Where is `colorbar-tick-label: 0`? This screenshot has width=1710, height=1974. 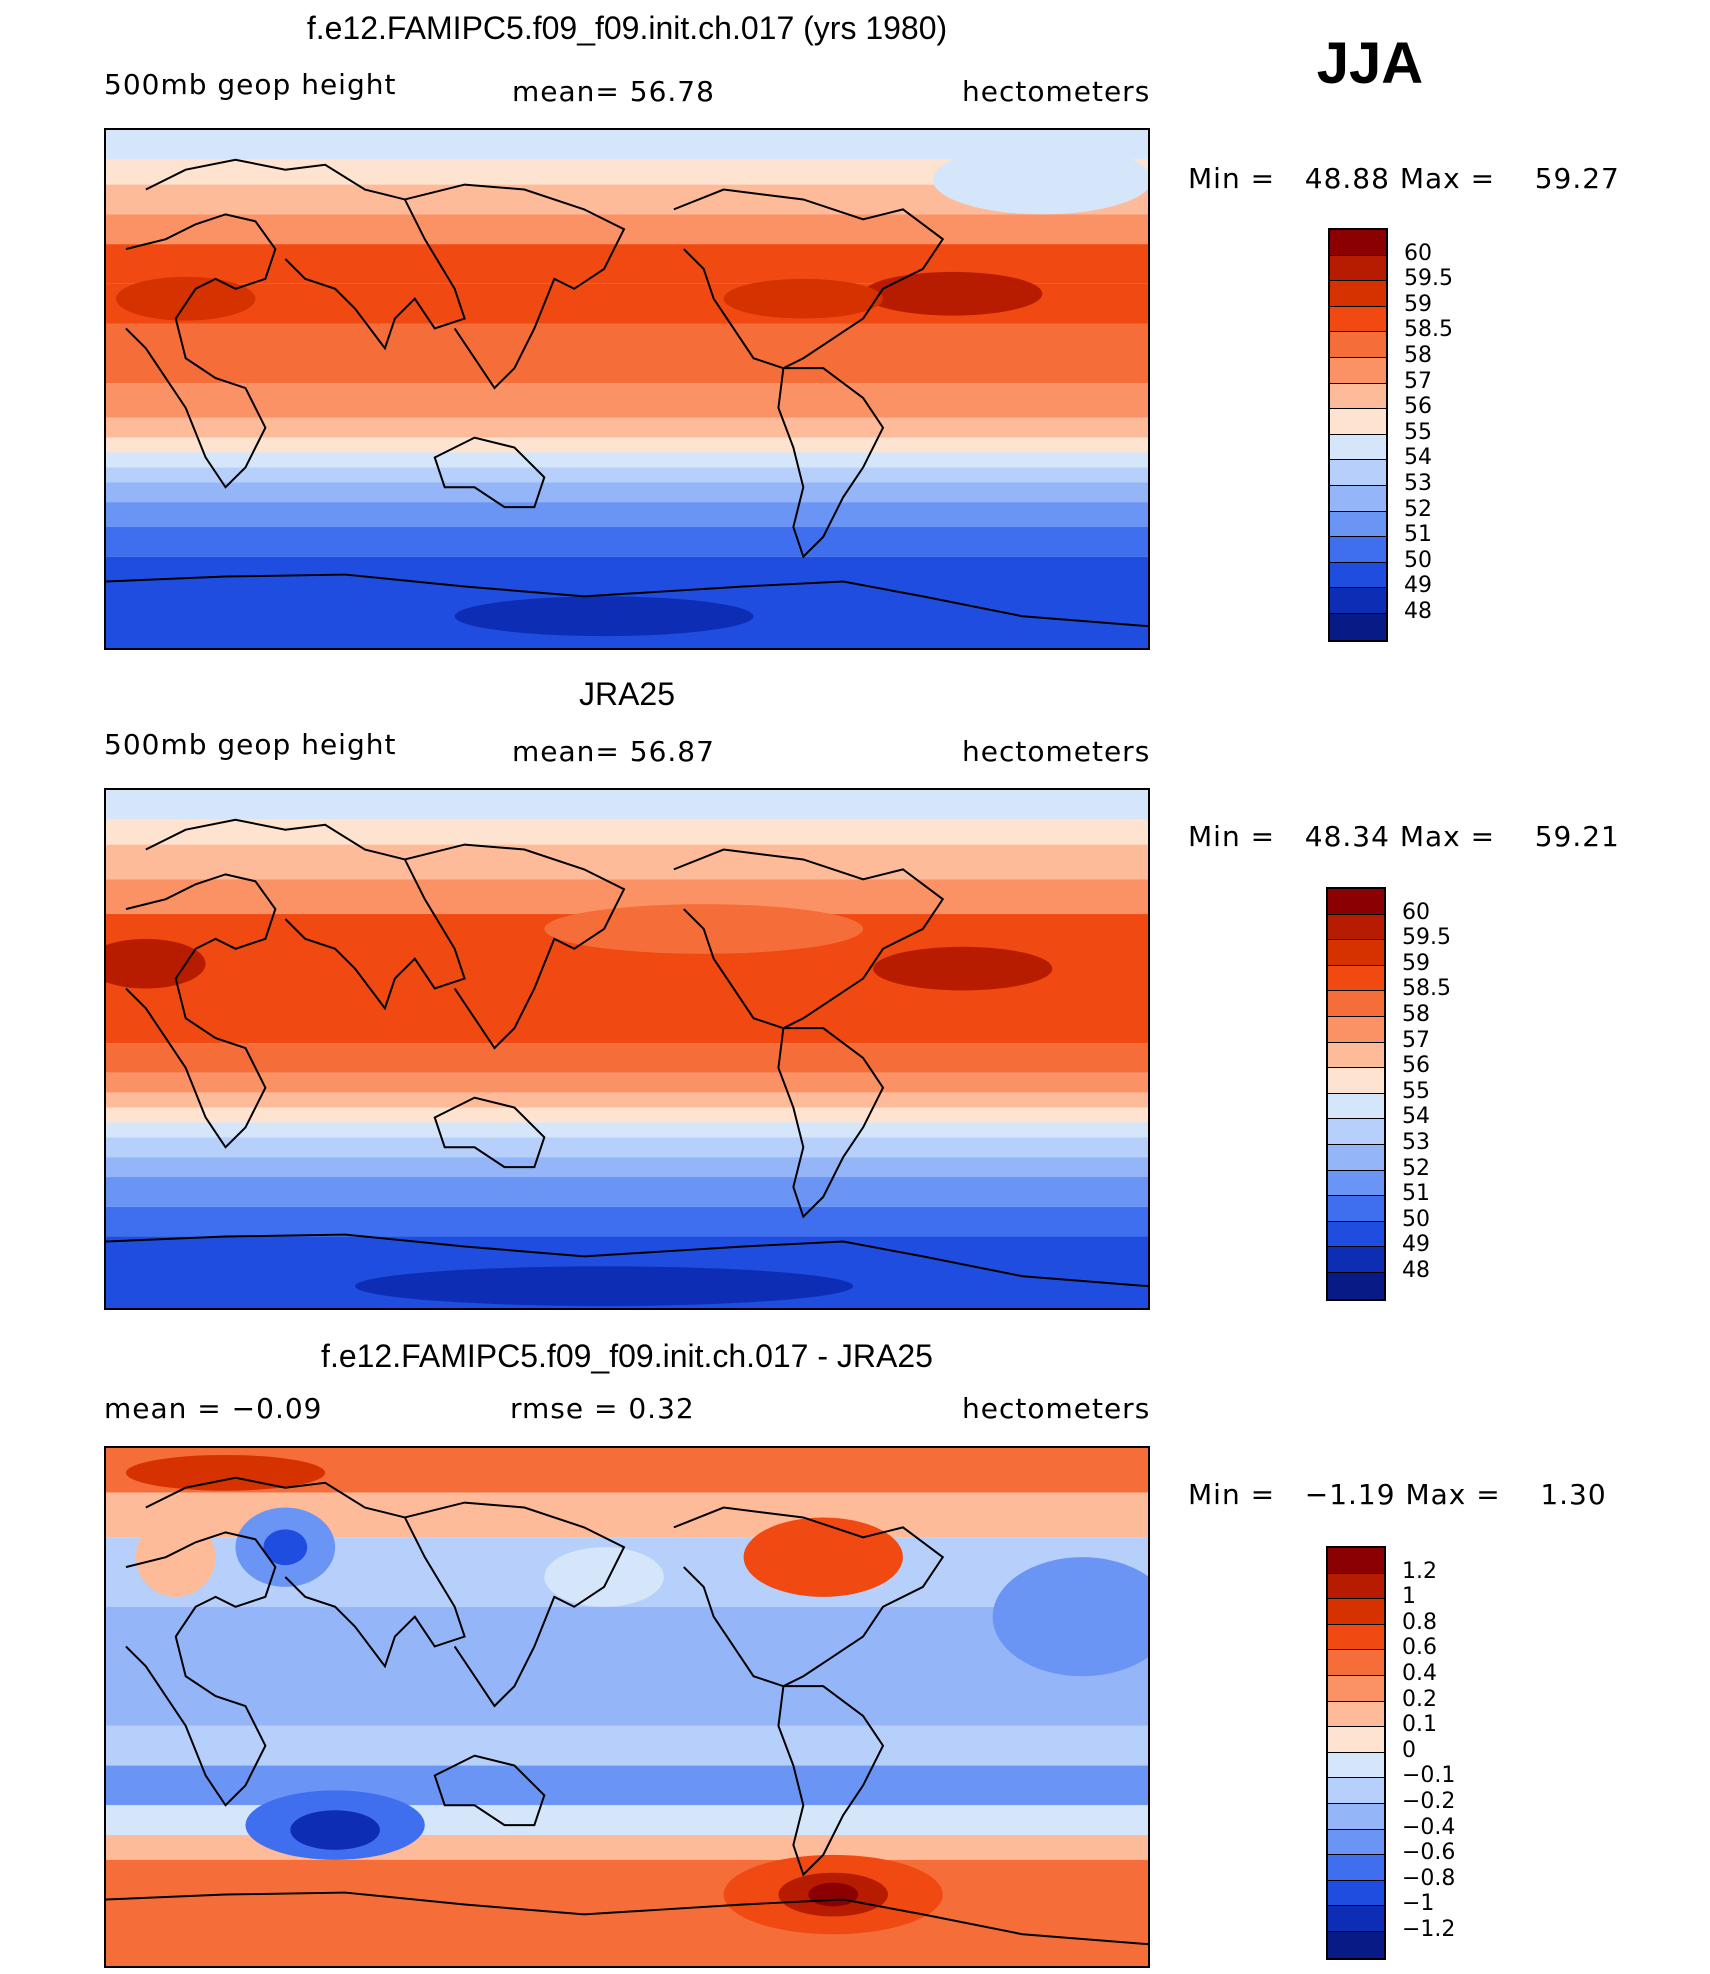 colorbar-tick-label: 0 is located at coordinates (1409, 1750).